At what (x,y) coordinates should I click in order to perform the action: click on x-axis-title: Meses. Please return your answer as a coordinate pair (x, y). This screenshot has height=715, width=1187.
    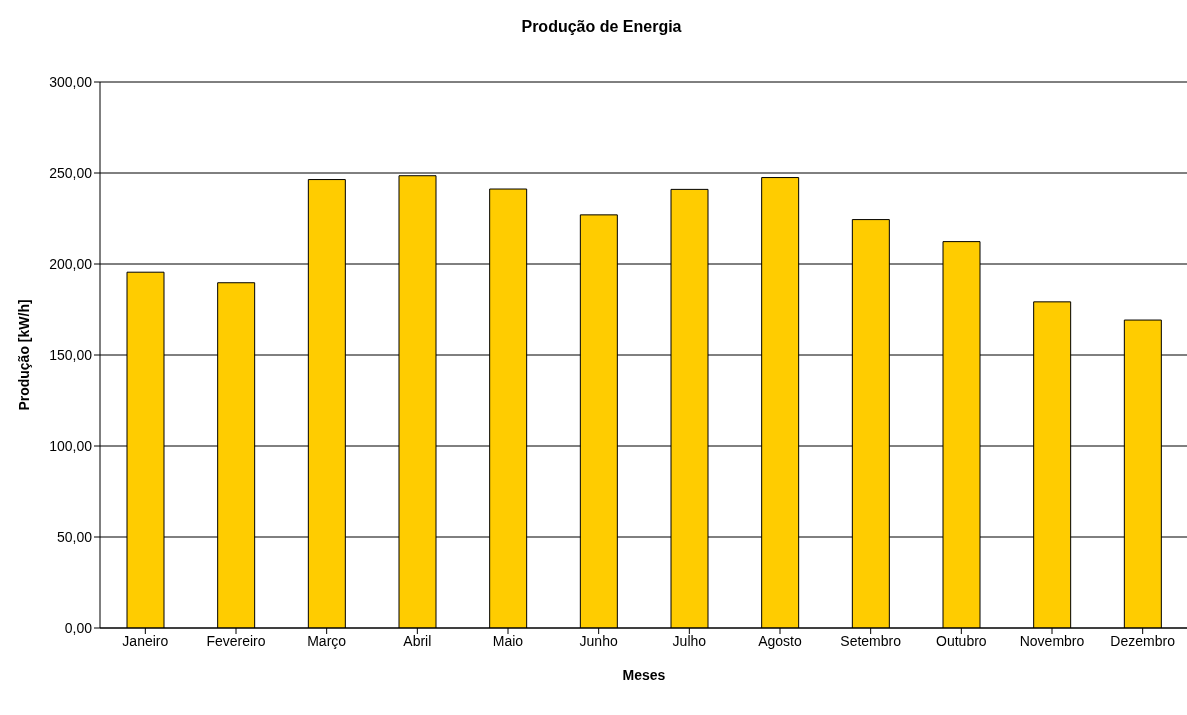
    Looking at the image, I should click on (644, 675).